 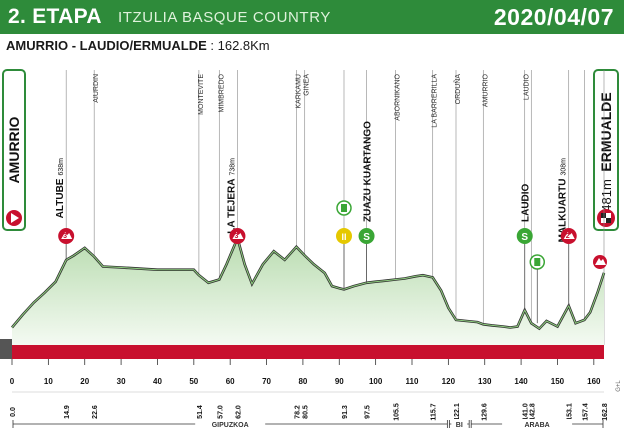 What do you see at coordinates (521, 381) in the screenshot?
I see `x-tick-label: 140` at bounding box center [521, 381].